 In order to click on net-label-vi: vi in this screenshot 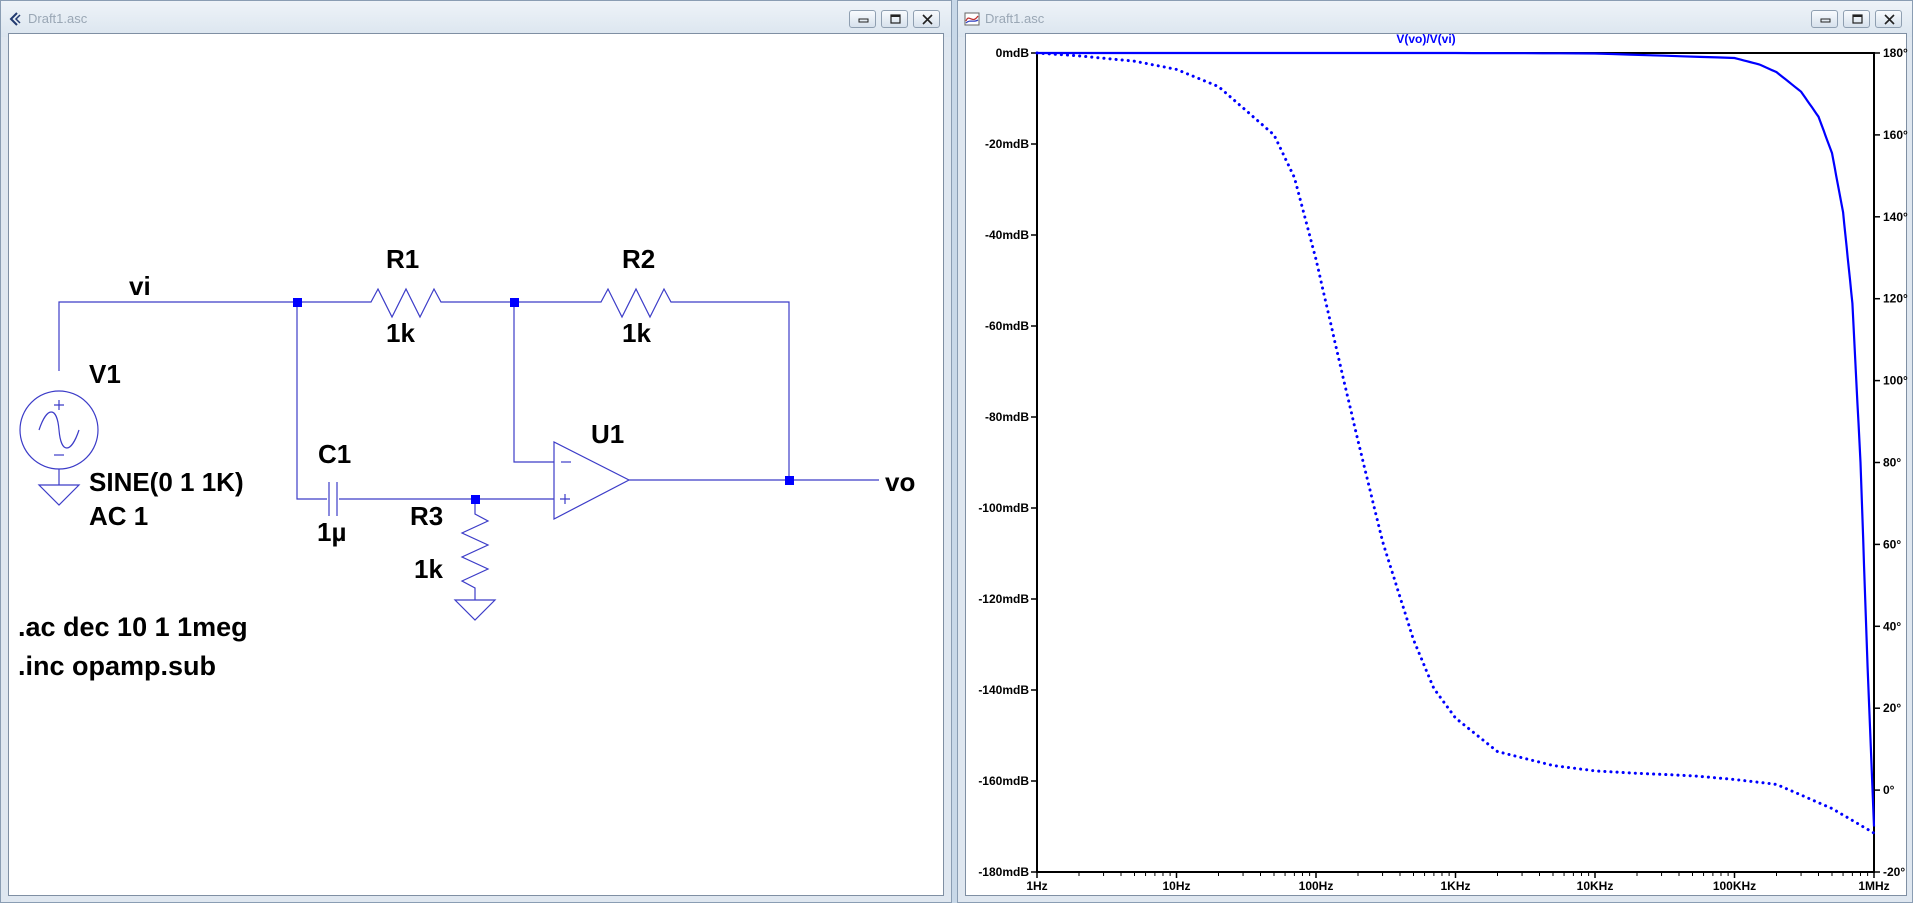, I will do `click(140, 286)`.